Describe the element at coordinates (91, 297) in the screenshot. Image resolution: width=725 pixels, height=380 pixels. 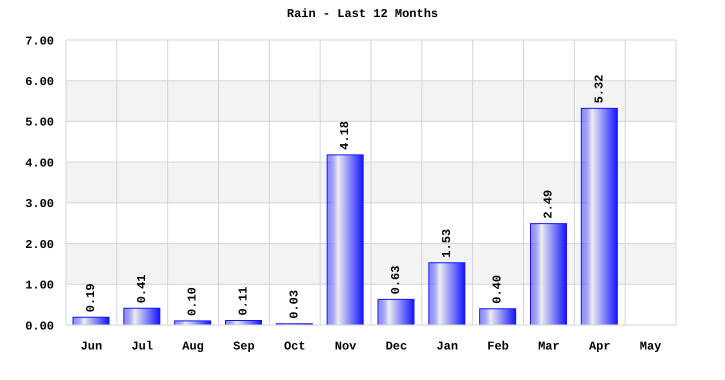
I see `data-label: 0.19` at that location.